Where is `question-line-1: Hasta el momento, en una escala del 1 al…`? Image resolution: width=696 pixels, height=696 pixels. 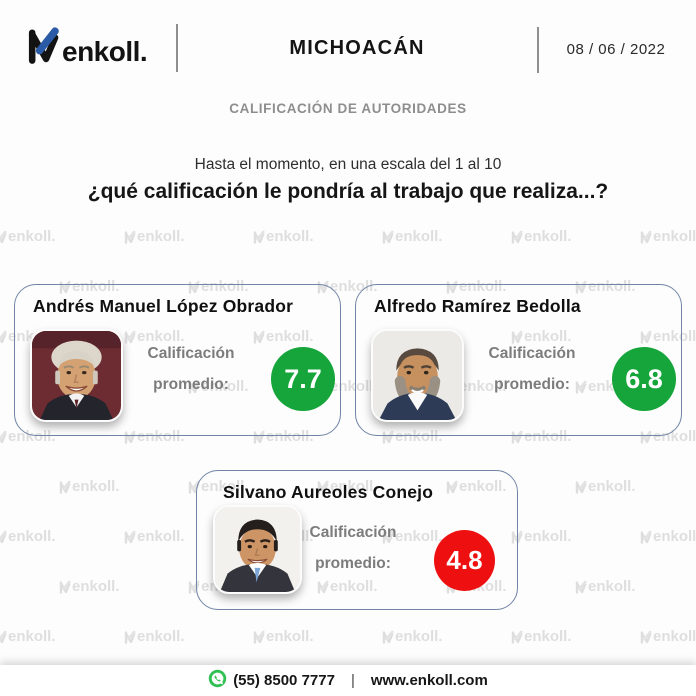 question-line-1: Hasta el momento, en una escala del 1 al… is located at coordinates (348, 164).